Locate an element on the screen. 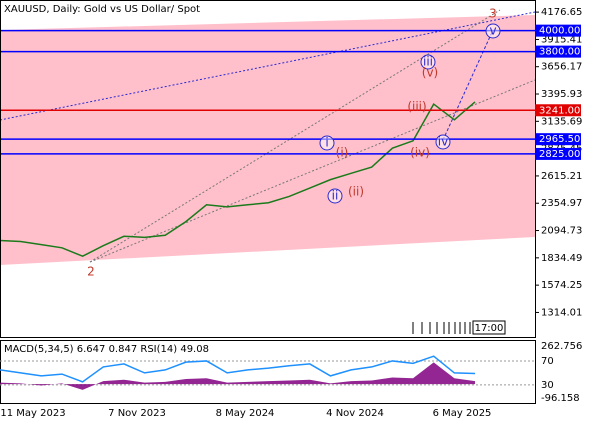  y2-tick-label: 30 is located at coordinates (547, 385).